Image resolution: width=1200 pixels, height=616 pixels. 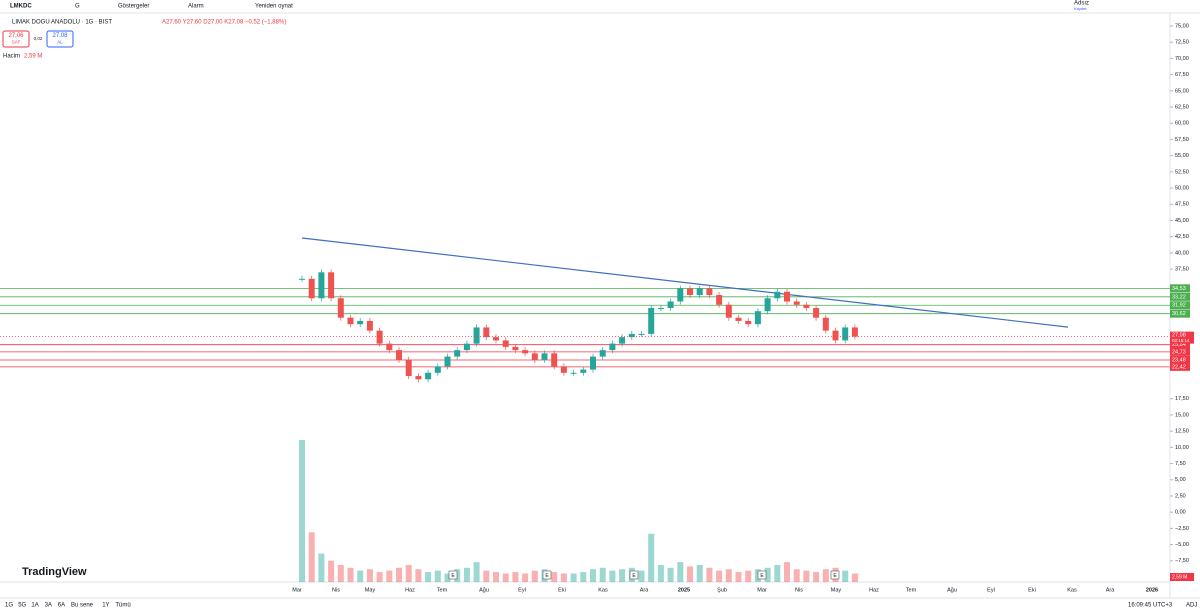 What do you see at coordinates (1182, 75) in the screenshot?
I see `y-tick-label: 67,50` at bounding box center [1182, 75].